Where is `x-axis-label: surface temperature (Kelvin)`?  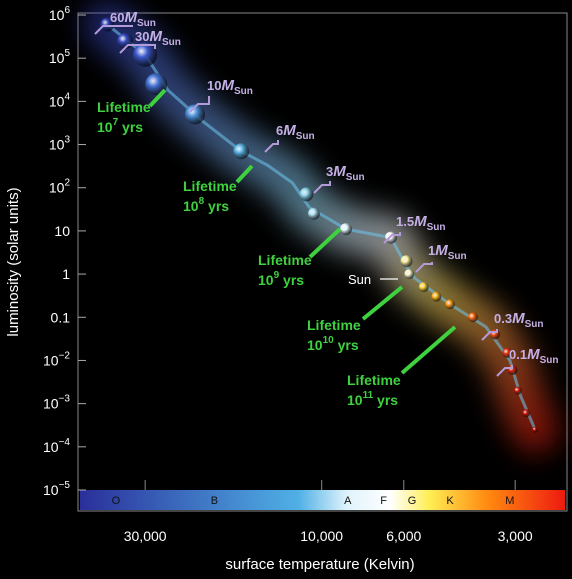 x-axis-label: surface temperature (Kelvin) is located at coordinates (319, 564).